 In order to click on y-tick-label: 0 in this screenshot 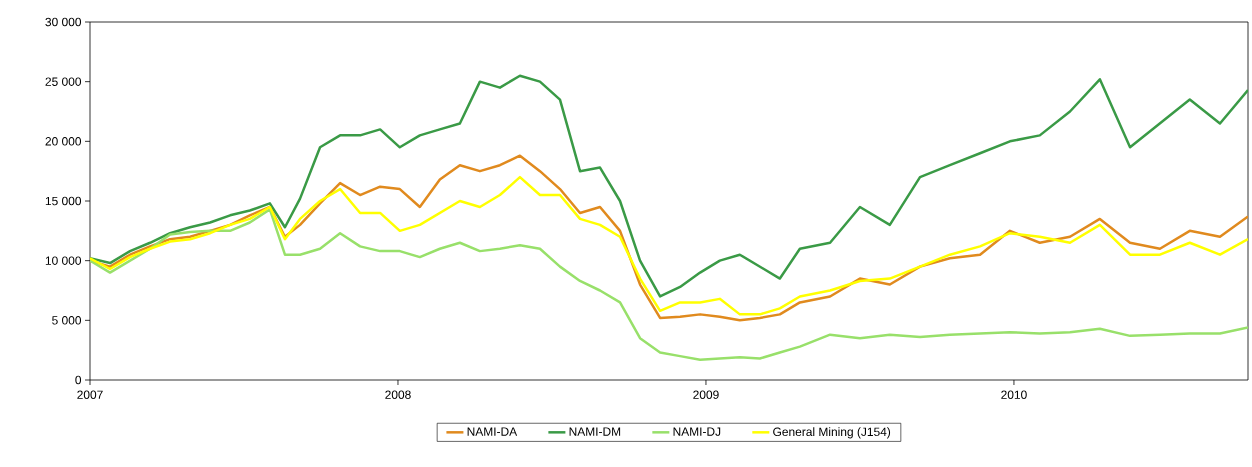, I will do `click(78, 380)`.